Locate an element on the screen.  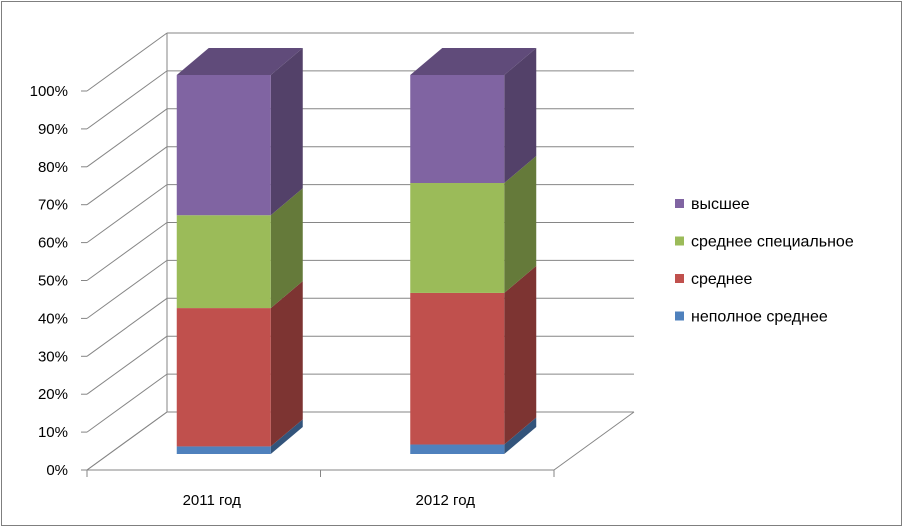
y-axis-tick-labels: 0% 10% 20% 30% 40% 50% 60% 70% 80% 90% 100% is located at coordinates (49, 281).